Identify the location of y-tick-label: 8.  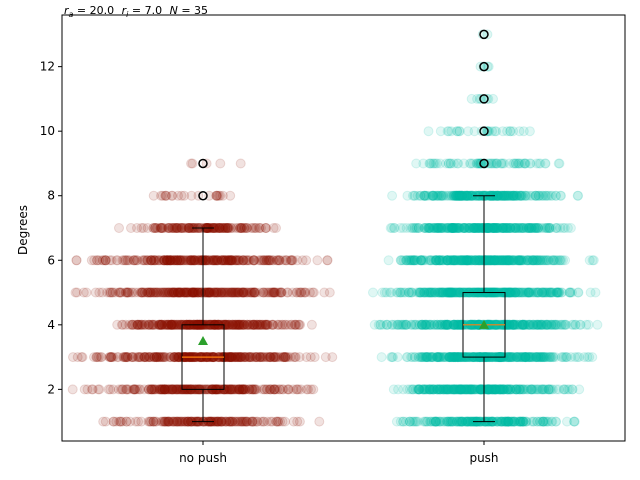
(51, 196).